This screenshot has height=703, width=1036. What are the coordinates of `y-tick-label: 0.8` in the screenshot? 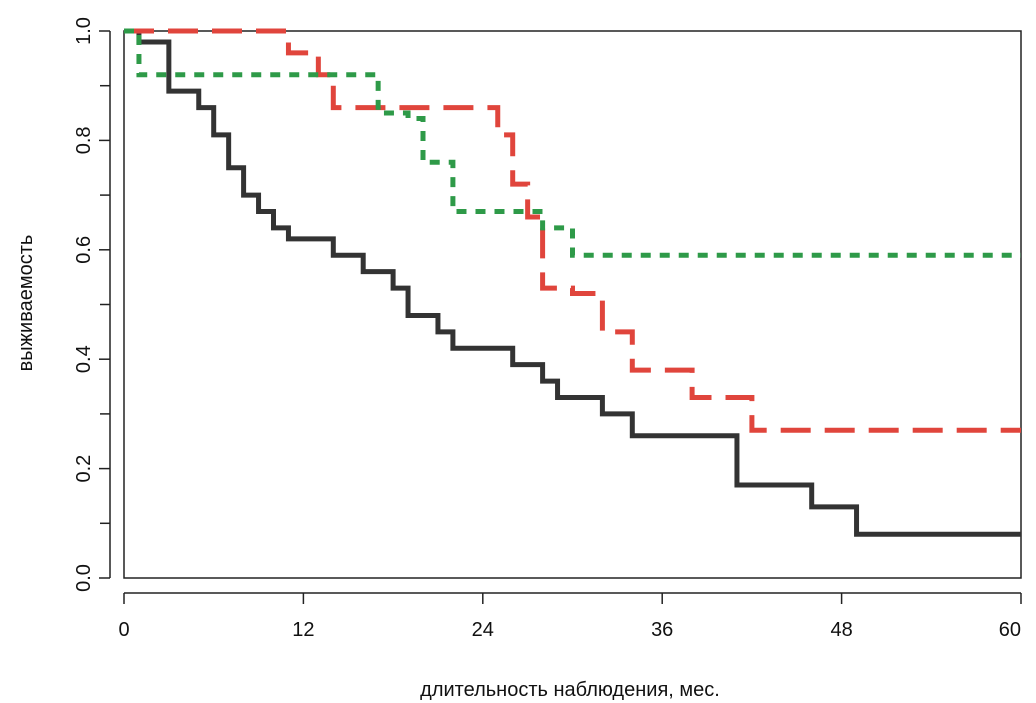 It's located at (84, 140).